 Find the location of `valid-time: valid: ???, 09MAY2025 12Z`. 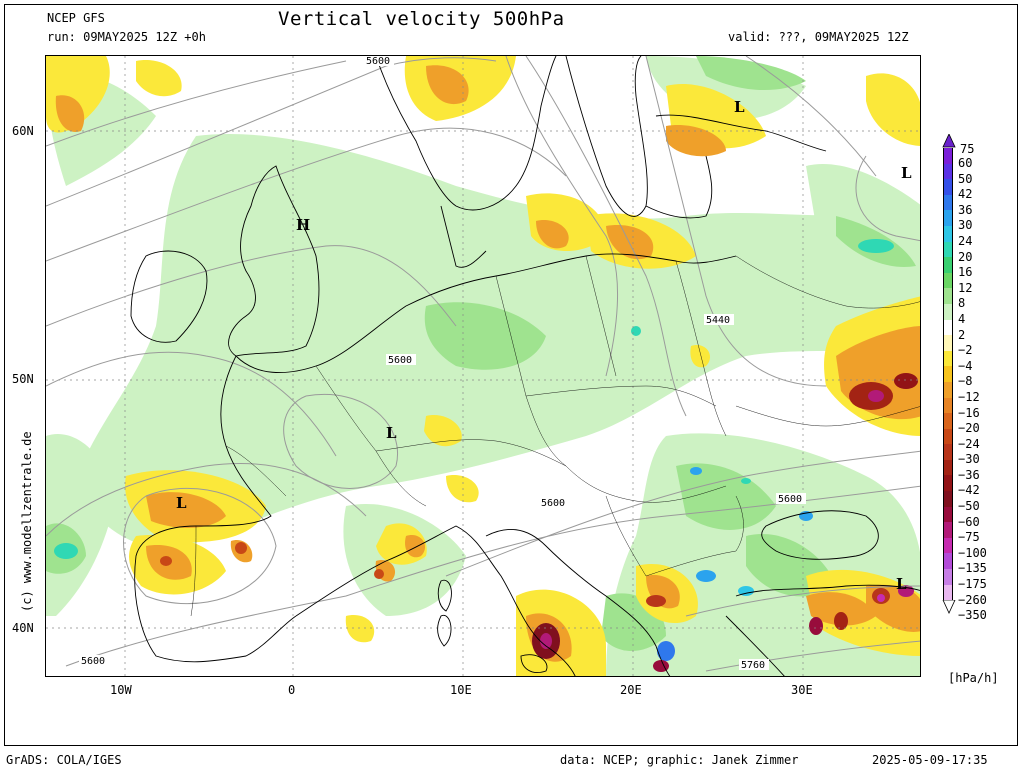

valid-time: valid: ???, 09MAY2025 12Z is located at coordinates (818, 37).